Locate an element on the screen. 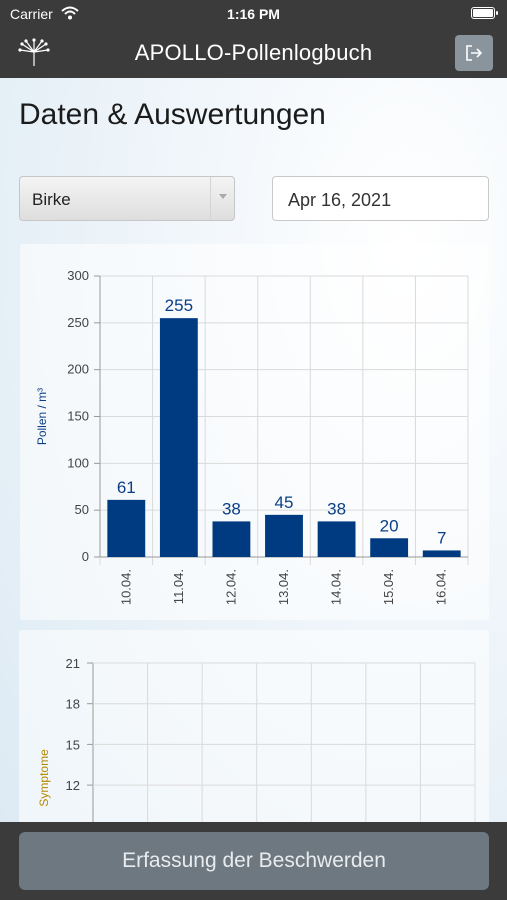  status-bar: Carrier 1:16 PM is located at coordinates (253, 15).